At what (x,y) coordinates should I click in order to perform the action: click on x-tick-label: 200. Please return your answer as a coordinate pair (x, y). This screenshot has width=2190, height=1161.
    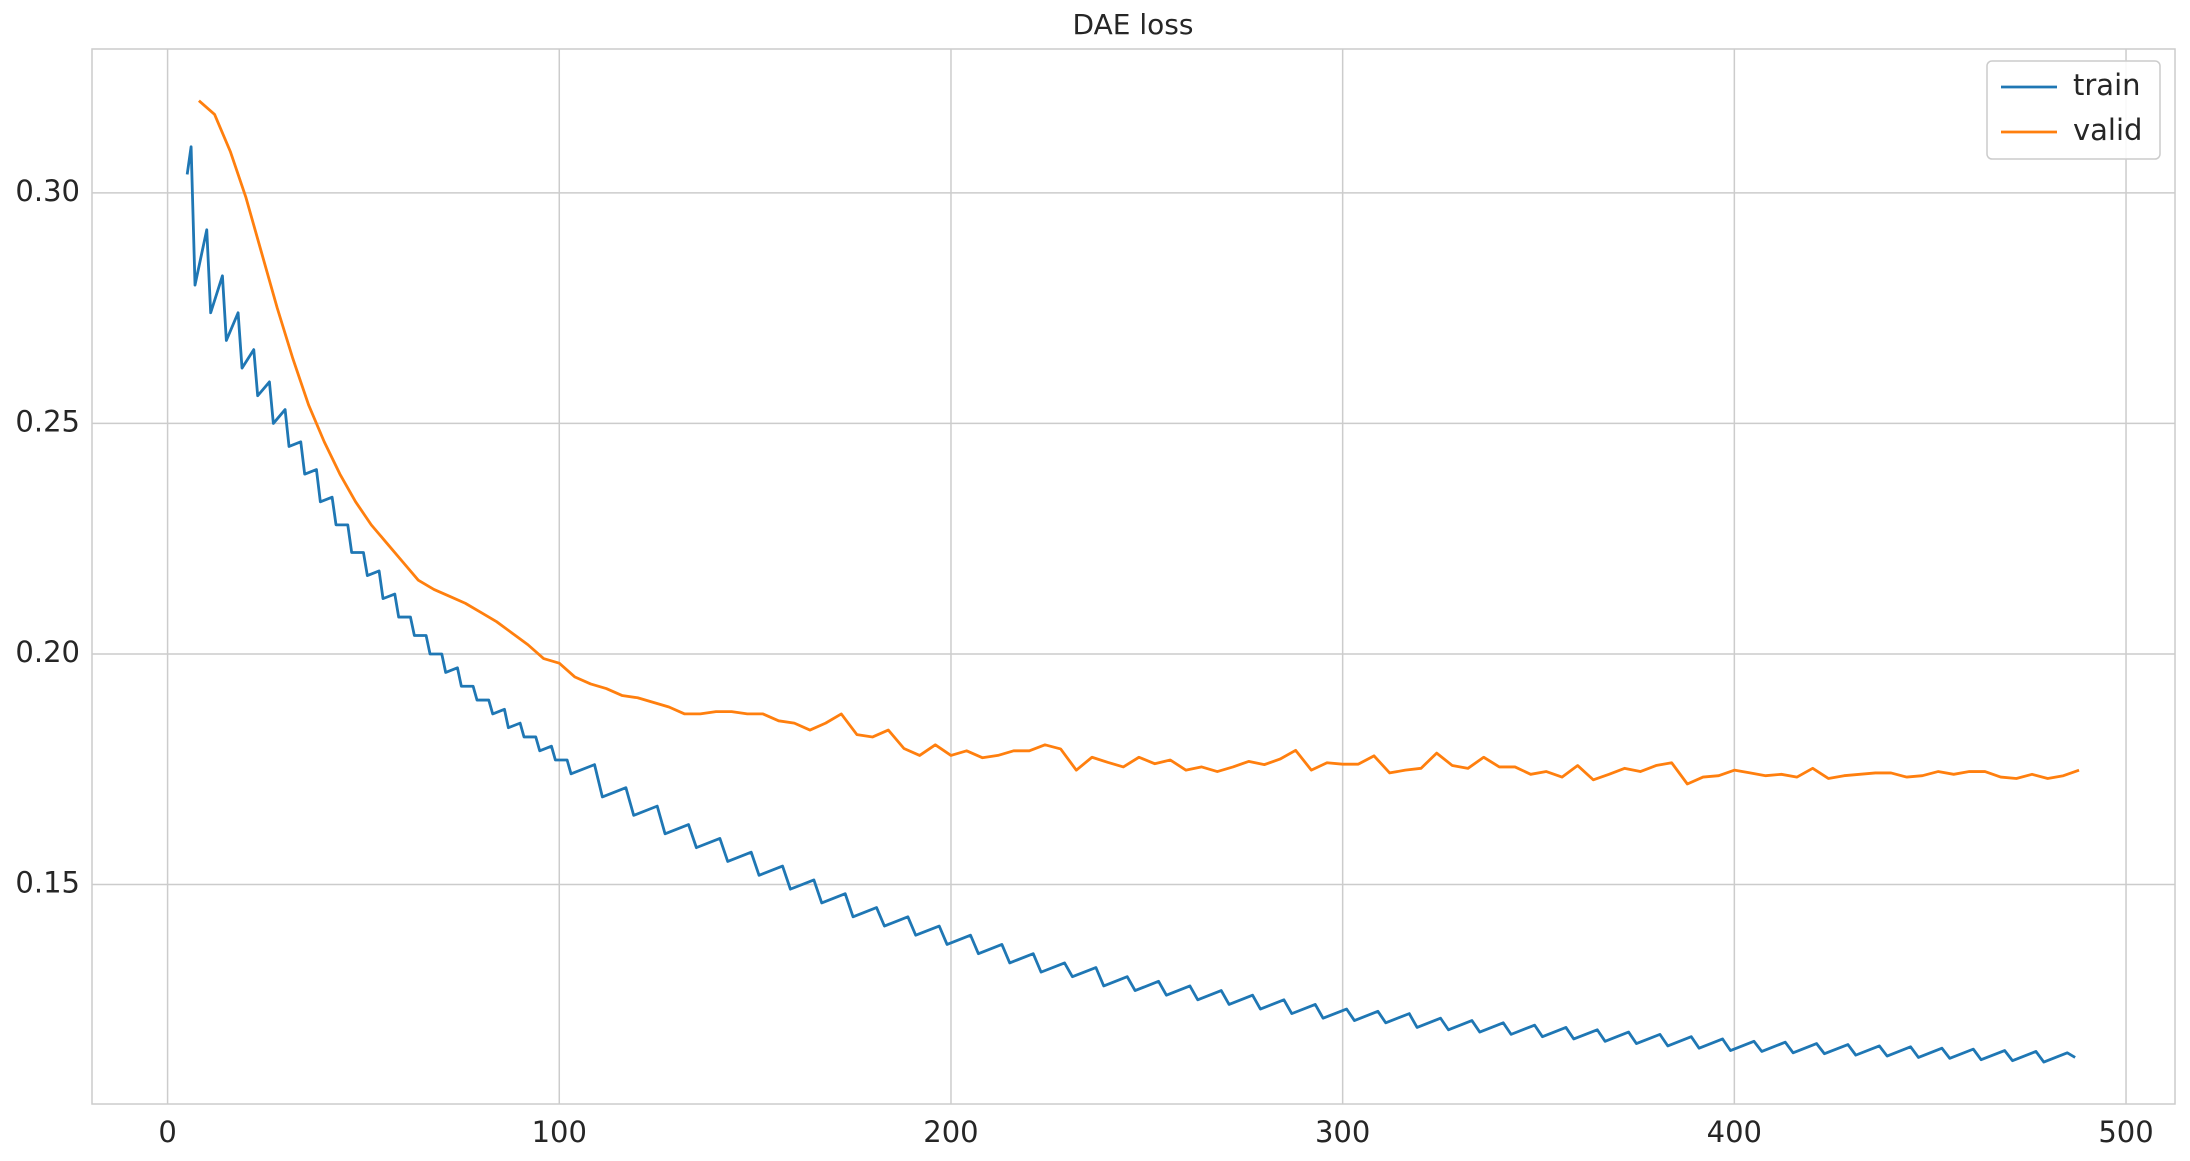
    Looking at the image, I should click on (950, 1132).